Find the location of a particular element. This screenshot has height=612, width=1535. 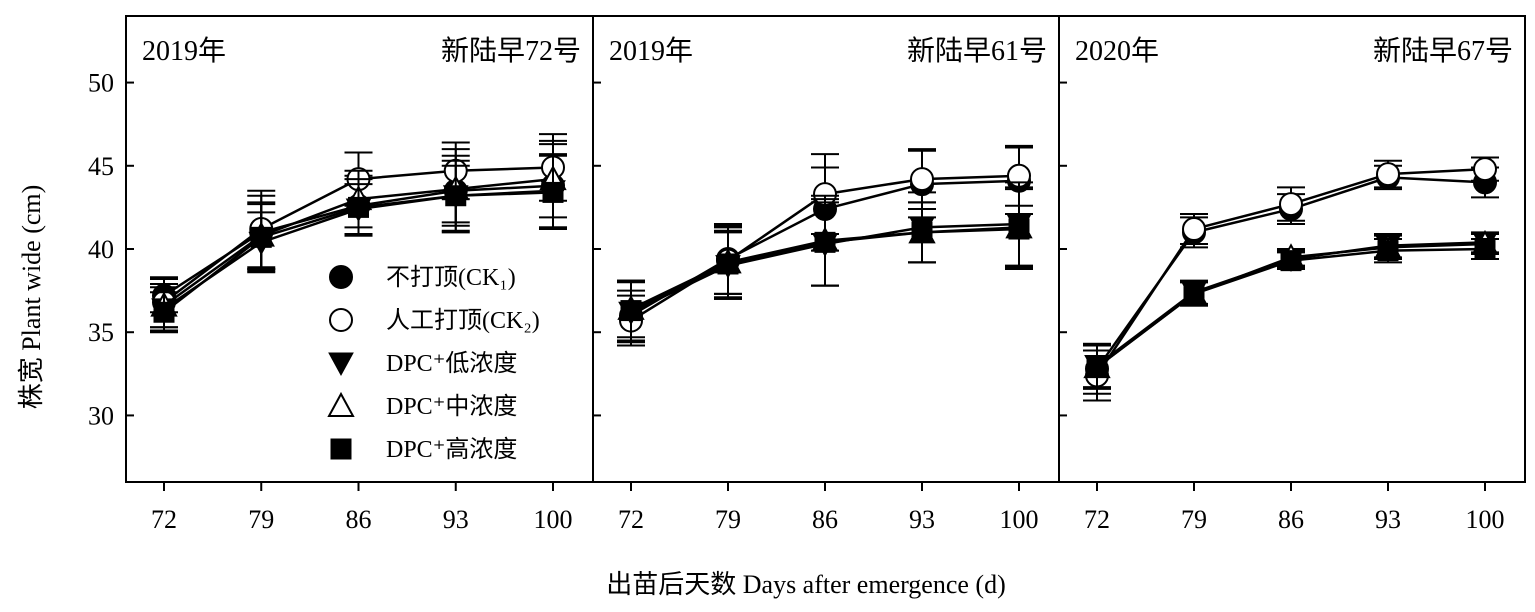

y-tick-label: 50 is located at coordinates (101, 83).